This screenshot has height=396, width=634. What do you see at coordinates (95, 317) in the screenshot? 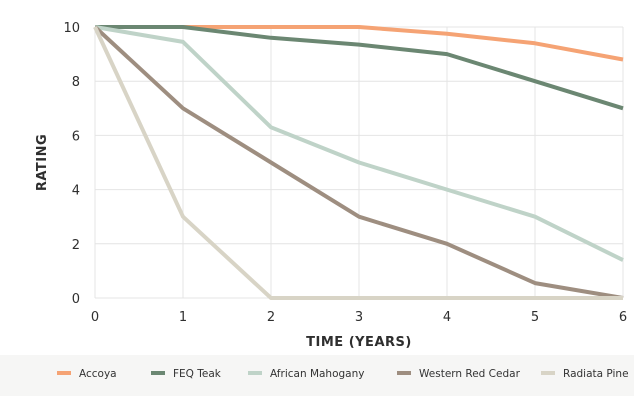
I see `x-tick-label-0: 0` at bounding box center [95, 317].